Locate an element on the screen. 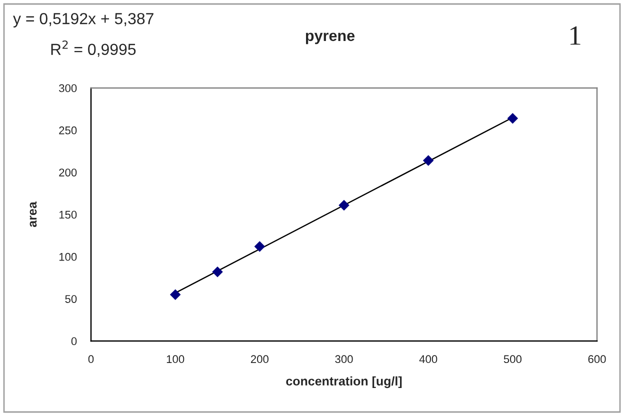  x-tick-label: 200 is located at coordinates (259, 359).